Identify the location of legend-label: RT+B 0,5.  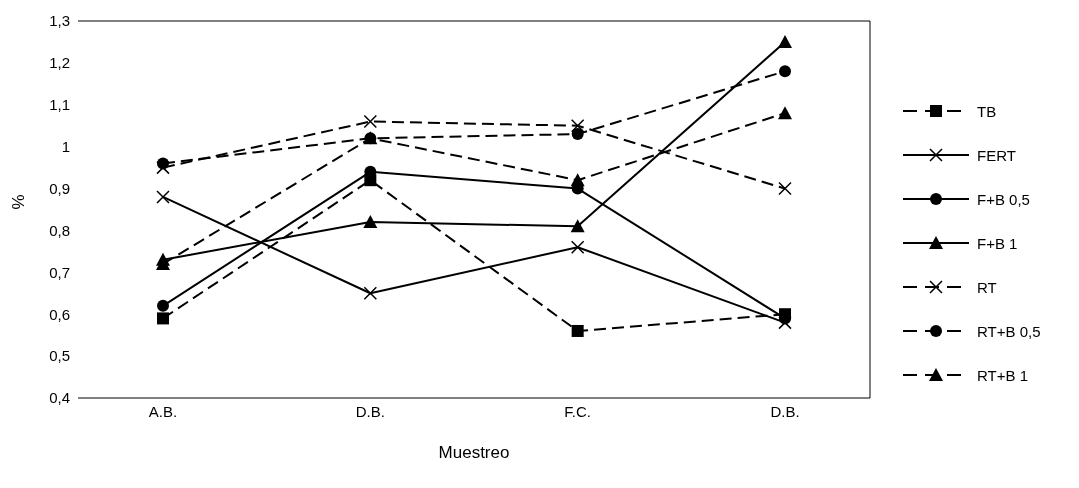
(1009, 331).